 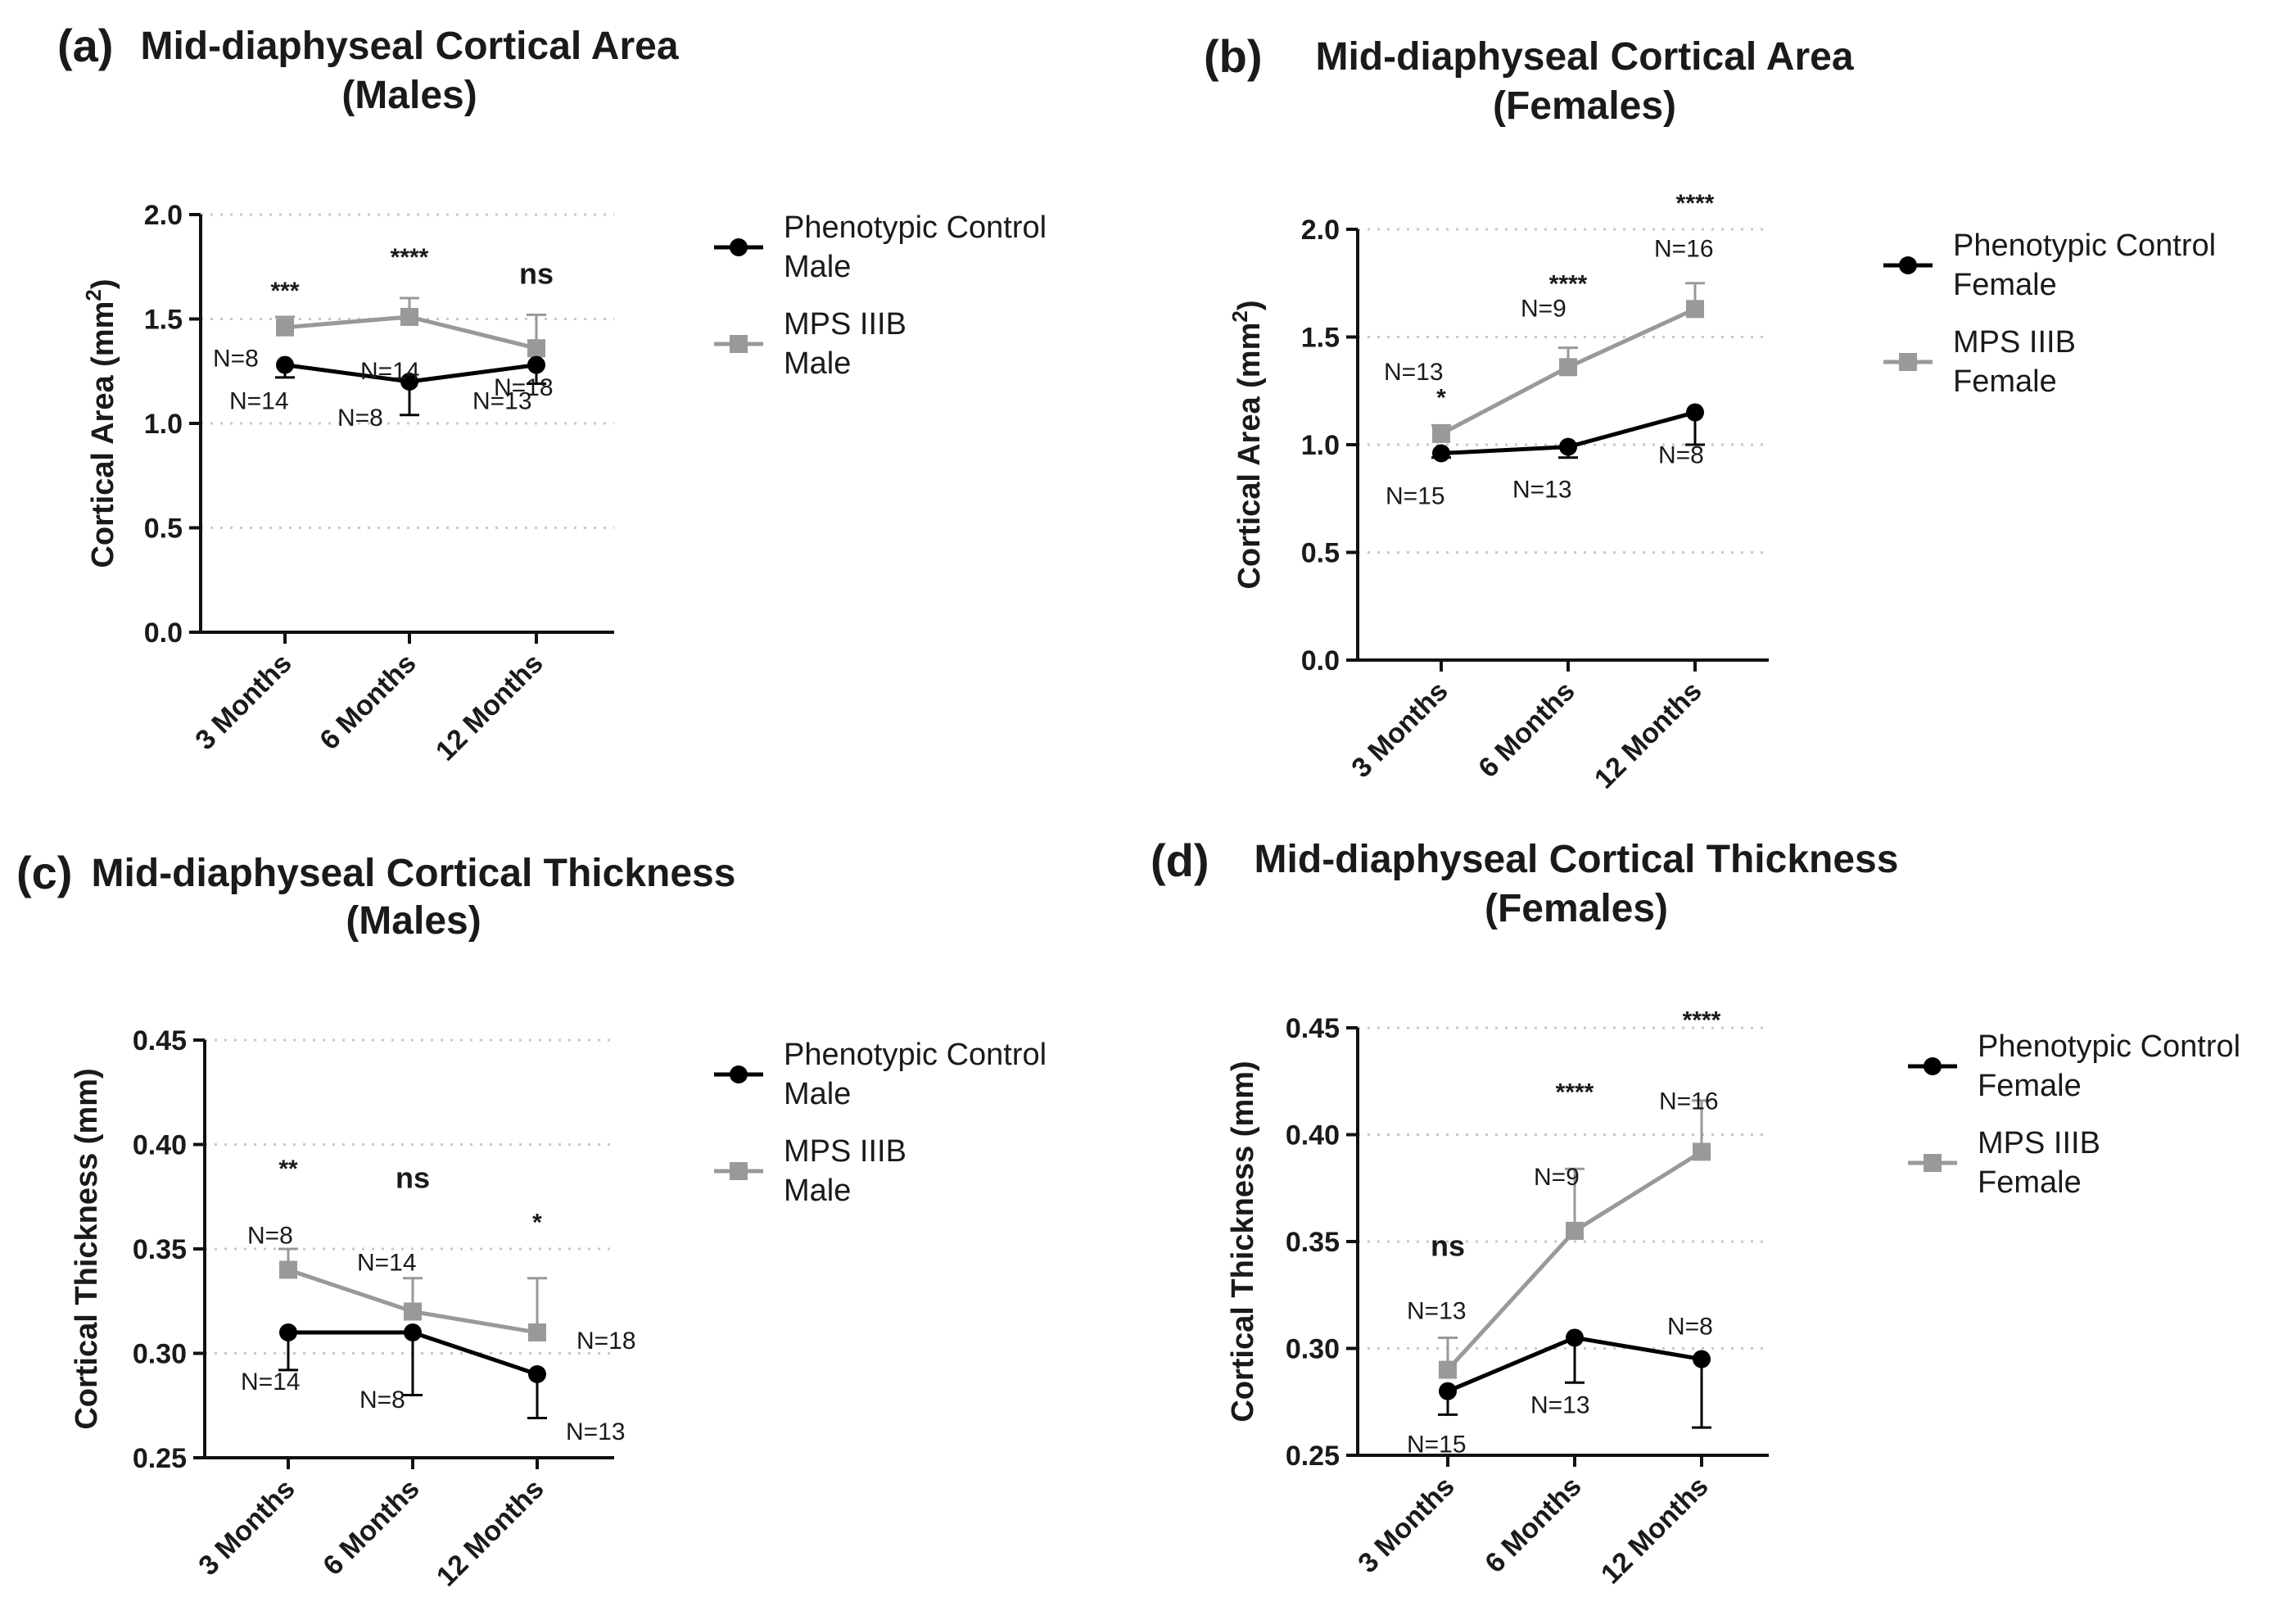 What do you see at coordinates (409, 96) in the screenshot?
I see `chart-title-line: (Males)` at bounding box center [409, 96].